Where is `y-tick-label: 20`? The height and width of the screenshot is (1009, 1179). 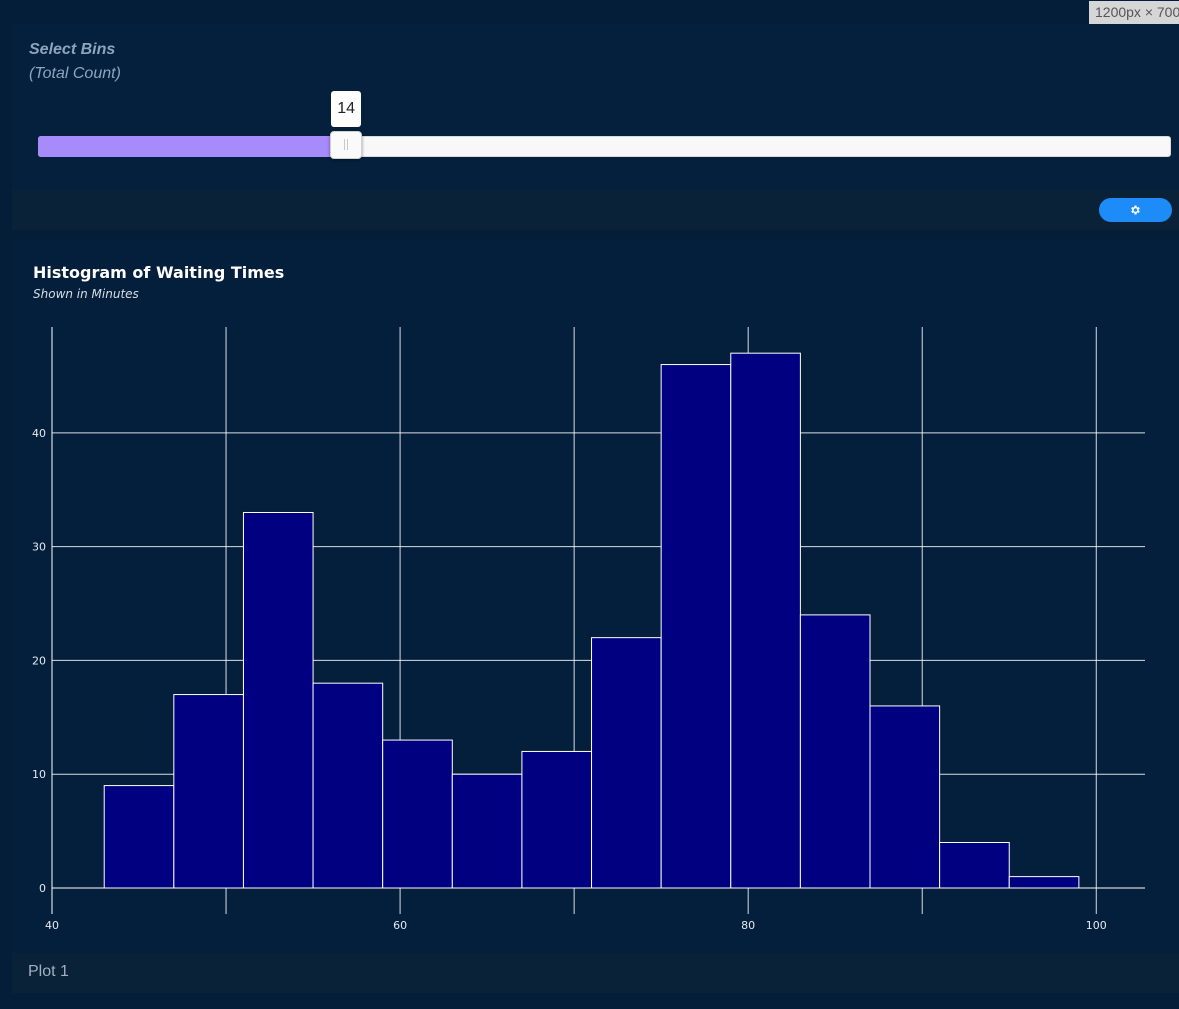 y-tick-label: 20 is located at coordinates (39, 660).